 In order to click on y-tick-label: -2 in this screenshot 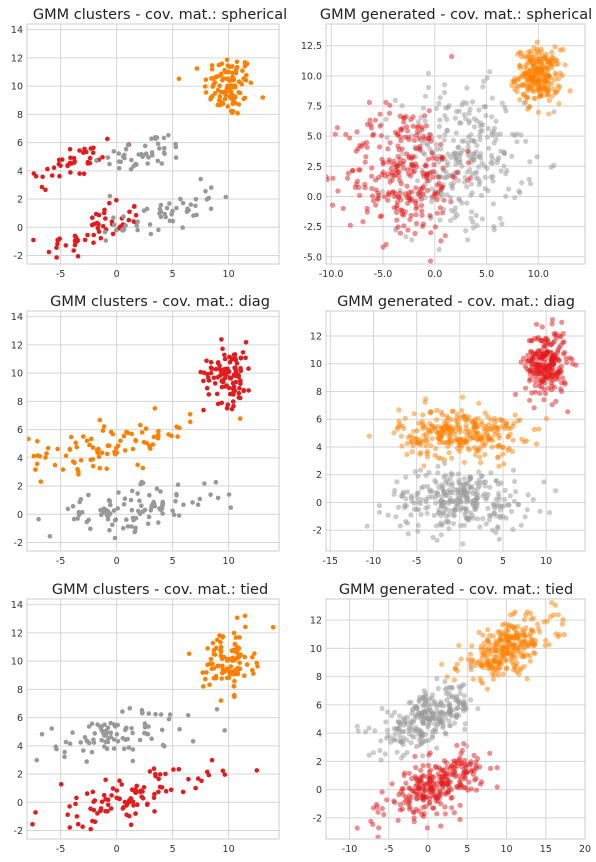, I will do `click(18, 543)`.